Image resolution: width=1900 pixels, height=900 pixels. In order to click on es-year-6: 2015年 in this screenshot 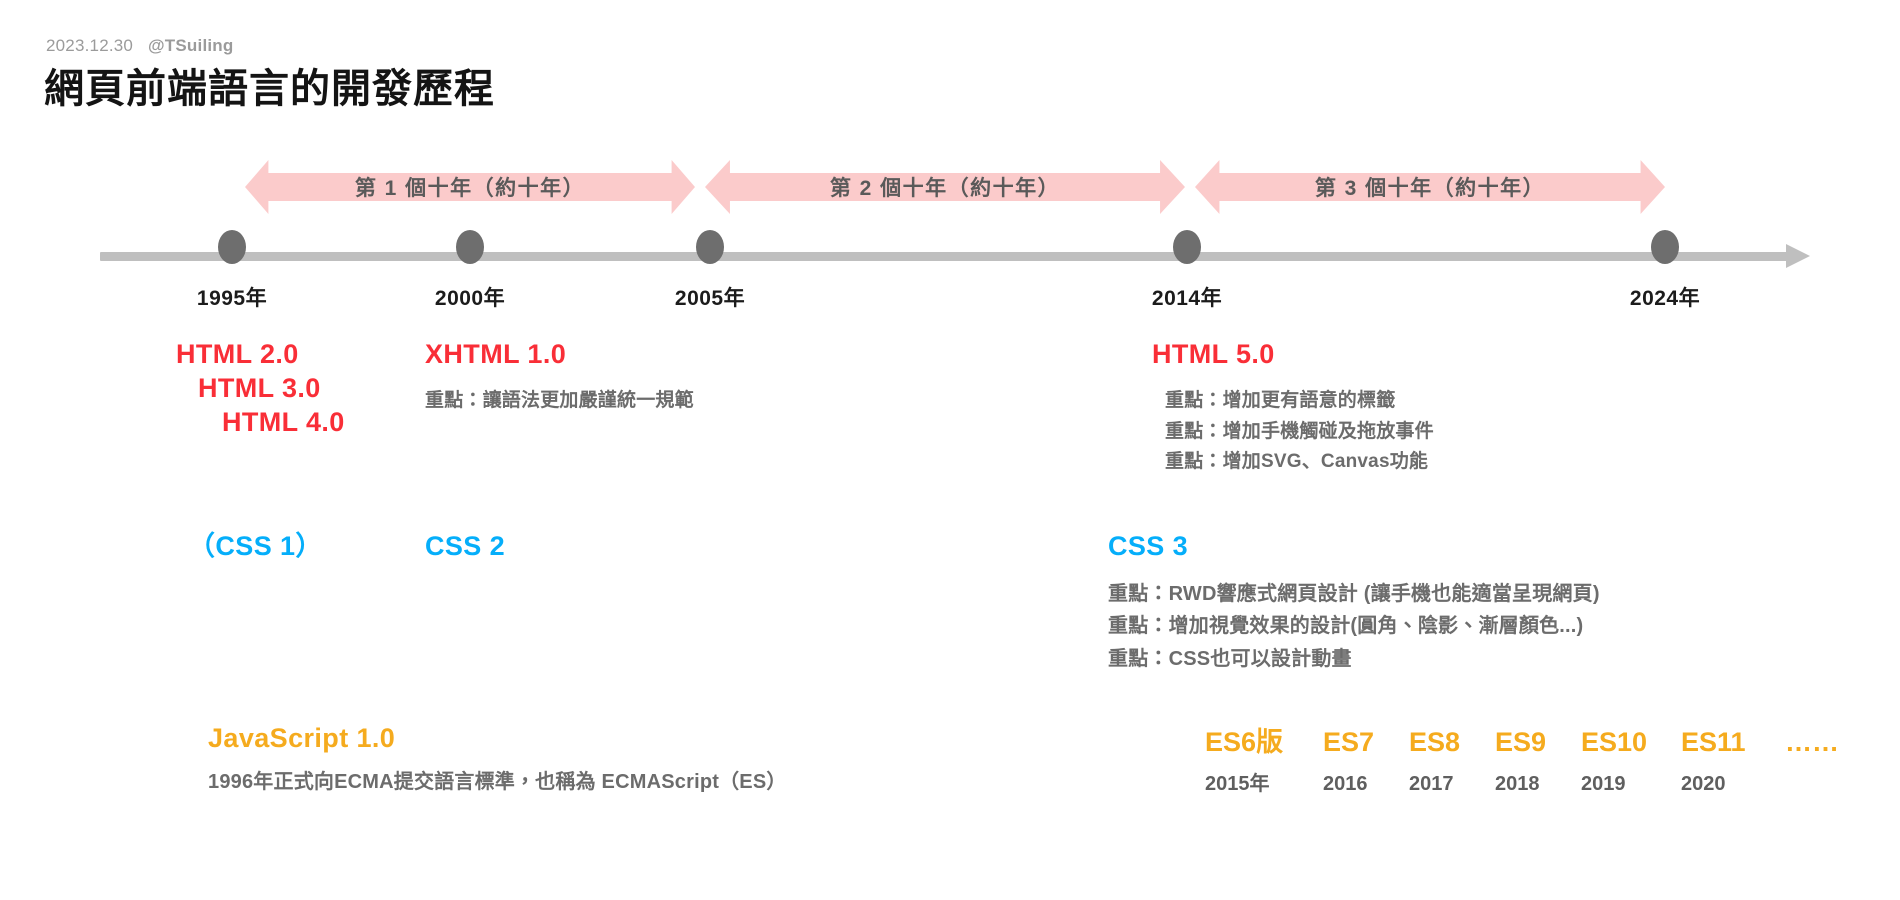, I will do `click(1237, 784)`.